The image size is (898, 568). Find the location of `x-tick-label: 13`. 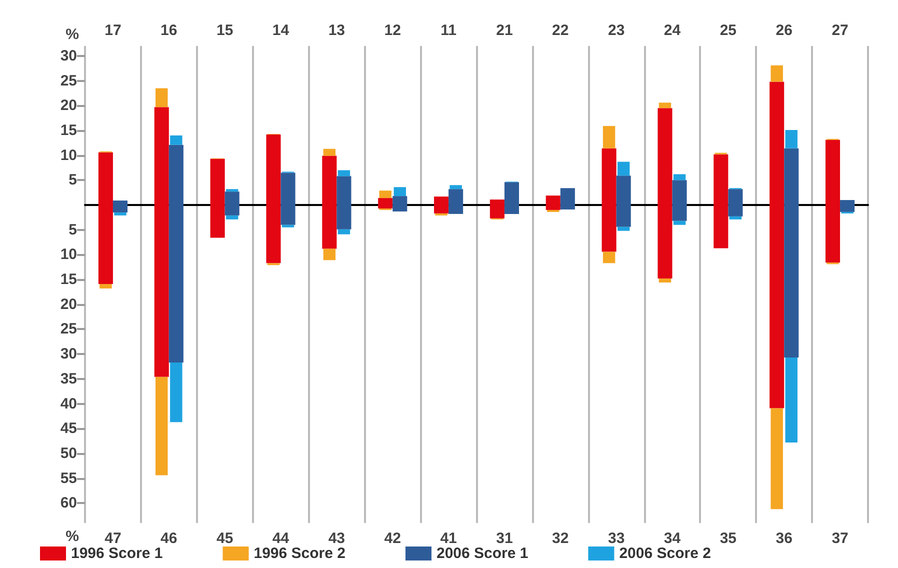

x-tick-label: 13 is located at coordinates (337, 30).